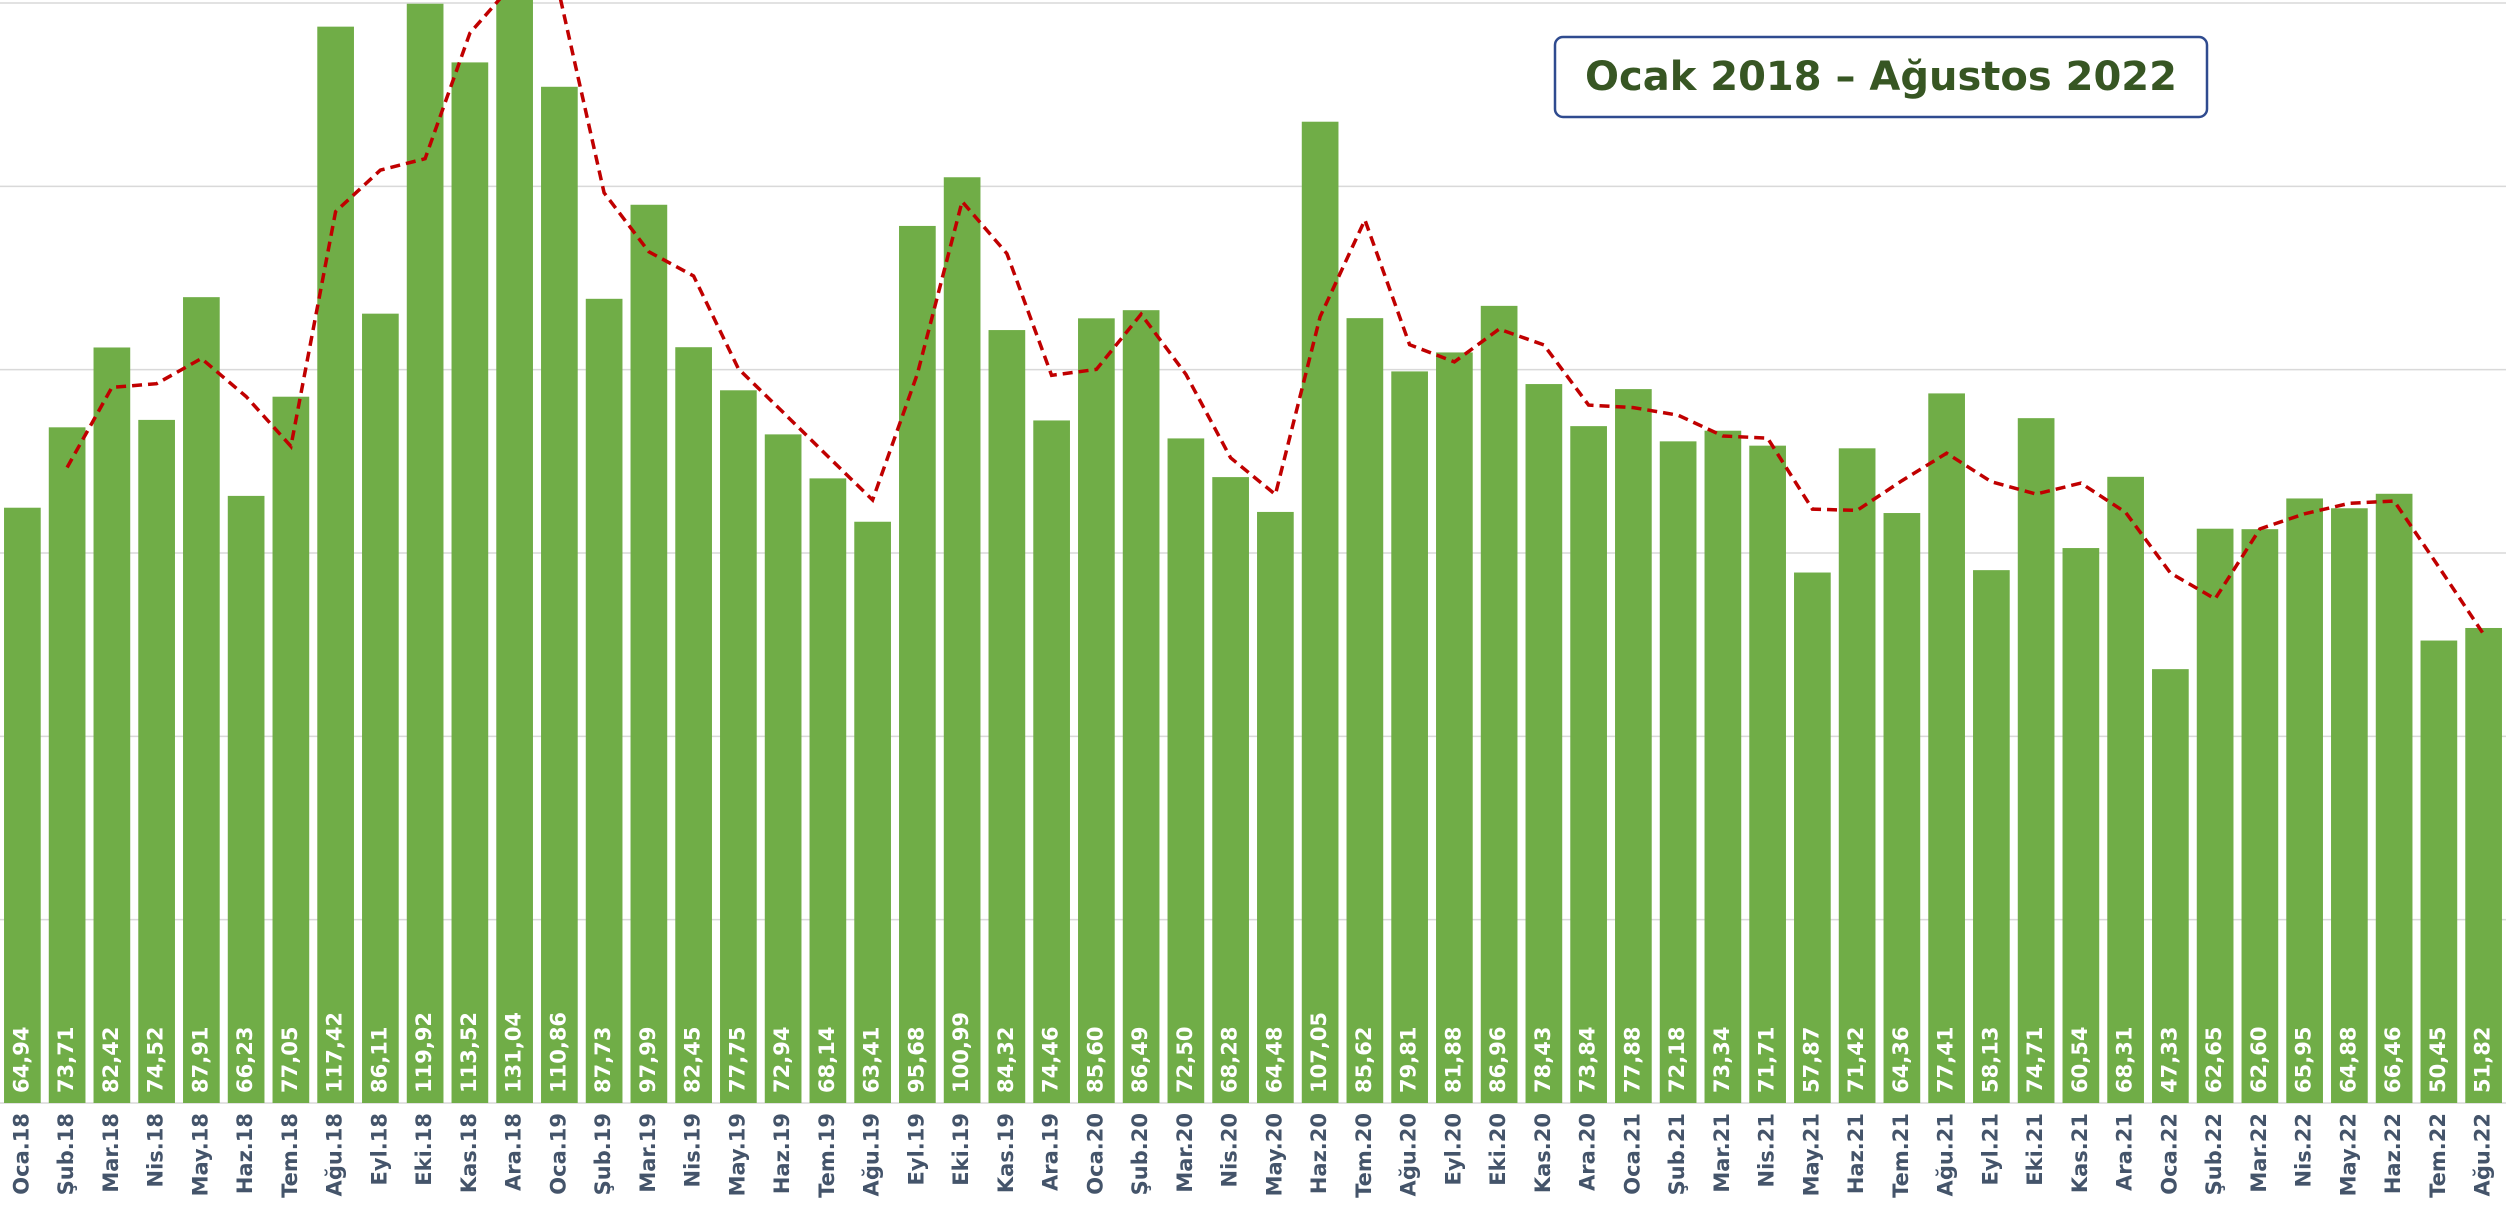 The width and height of the screenshot is (2506, 1218). What do you see at coordinates (2438, 1155) in the screenshot?
I see `x-tick-label: Tem.22` at bounding box center [2438, 1155].